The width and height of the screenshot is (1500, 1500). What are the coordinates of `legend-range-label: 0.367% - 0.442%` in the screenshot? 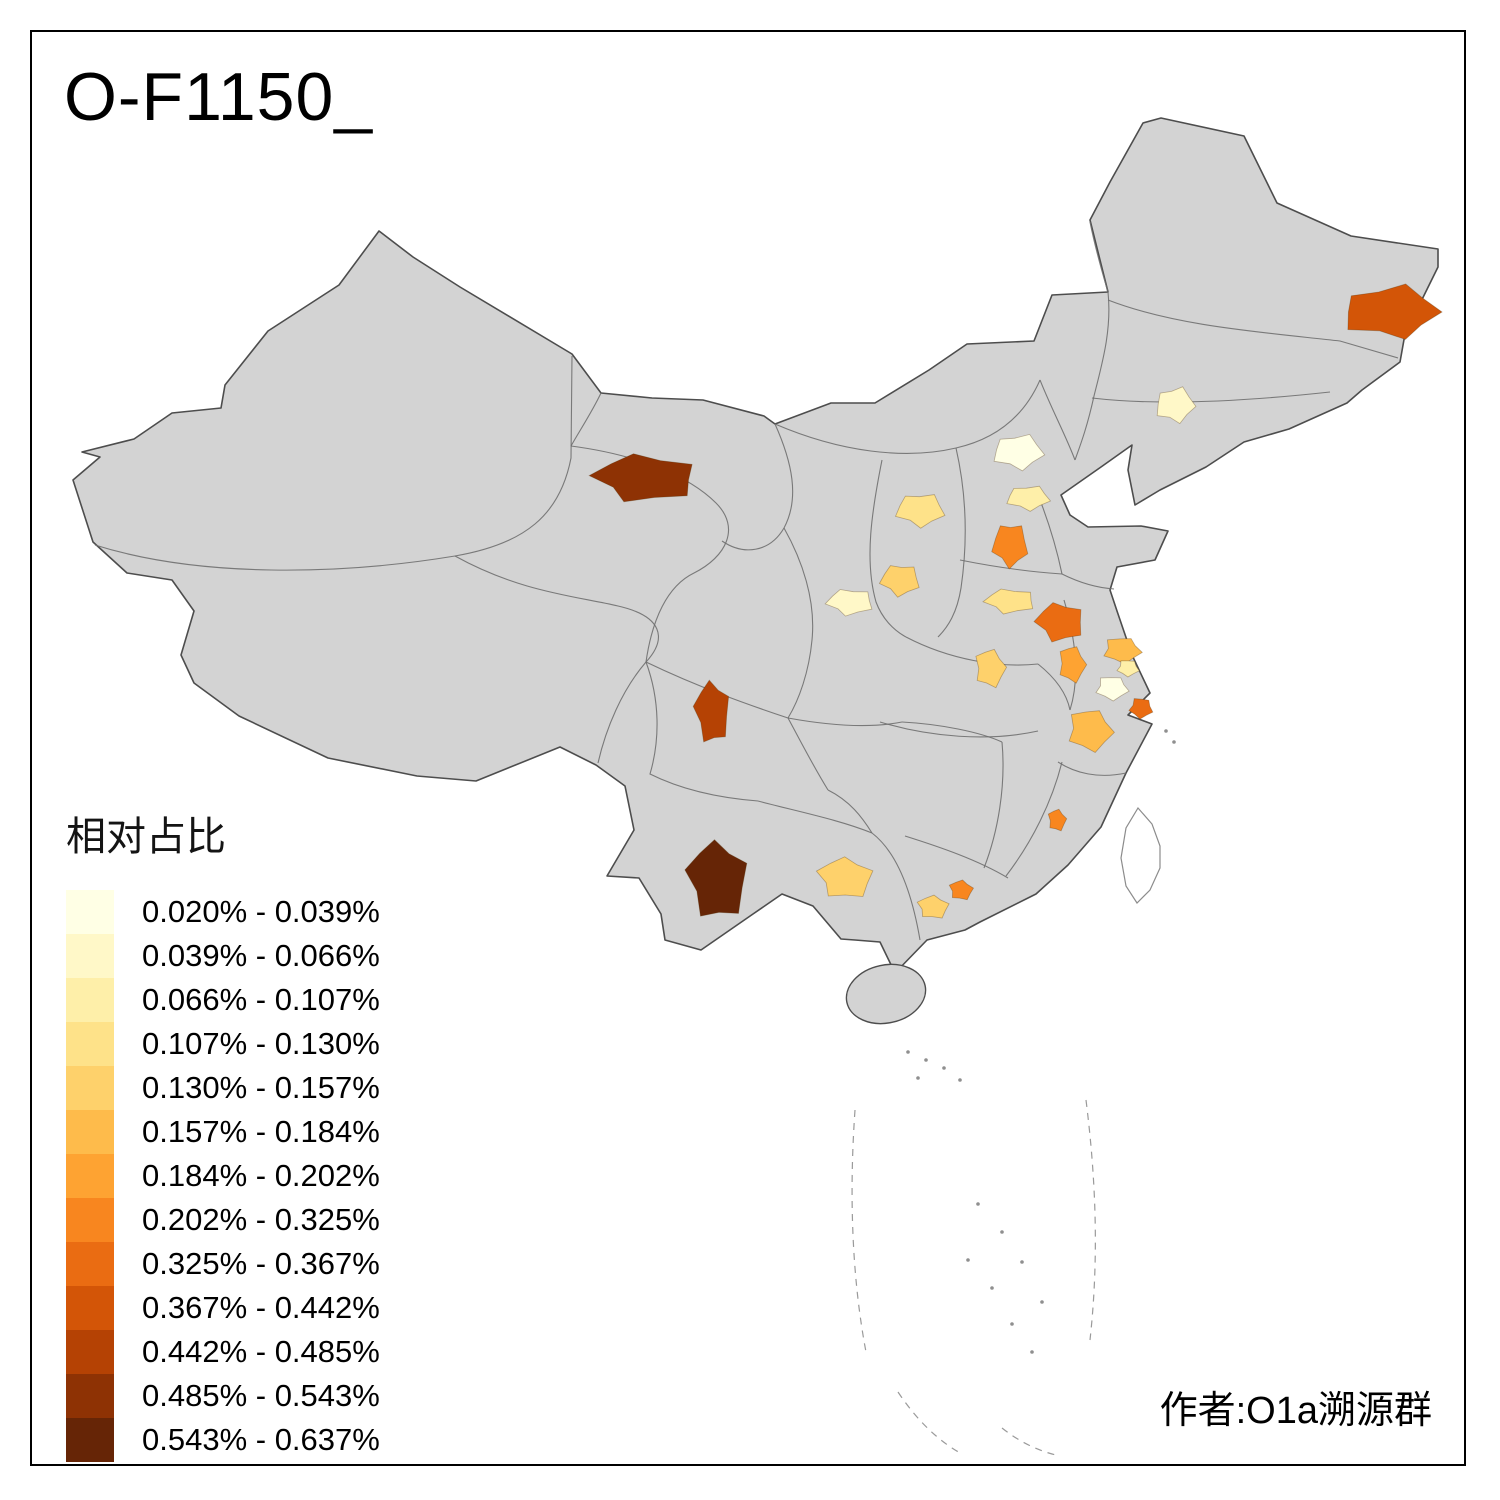 It's located at (261, 1307).